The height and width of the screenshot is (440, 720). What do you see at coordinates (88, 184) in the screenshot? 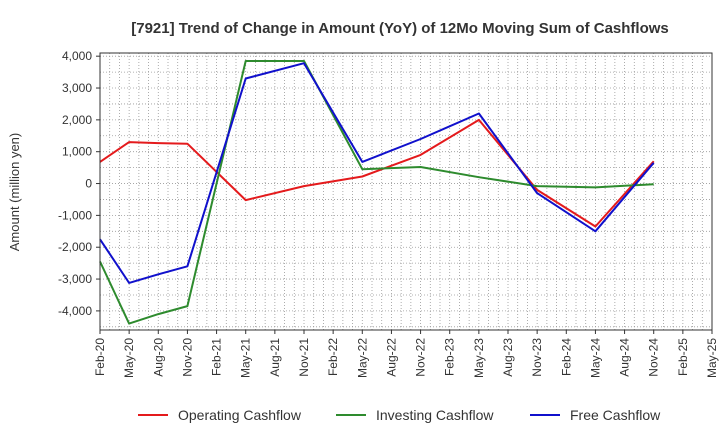
I see `y-tick-label: 0` at bounding box center [88, 184].